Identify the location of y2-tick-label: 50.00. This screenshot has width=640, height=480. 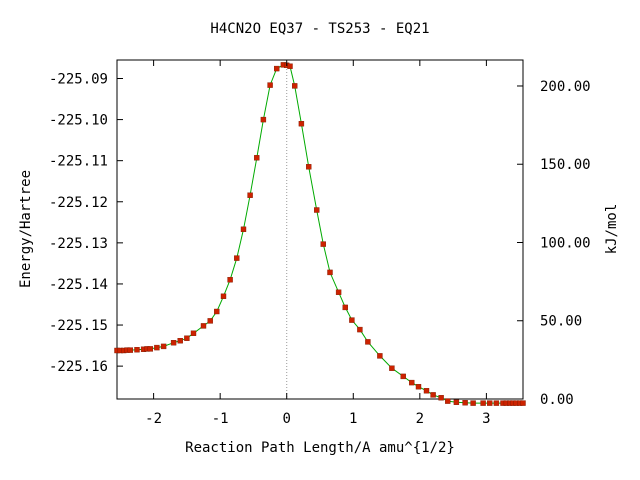
(561, 322).